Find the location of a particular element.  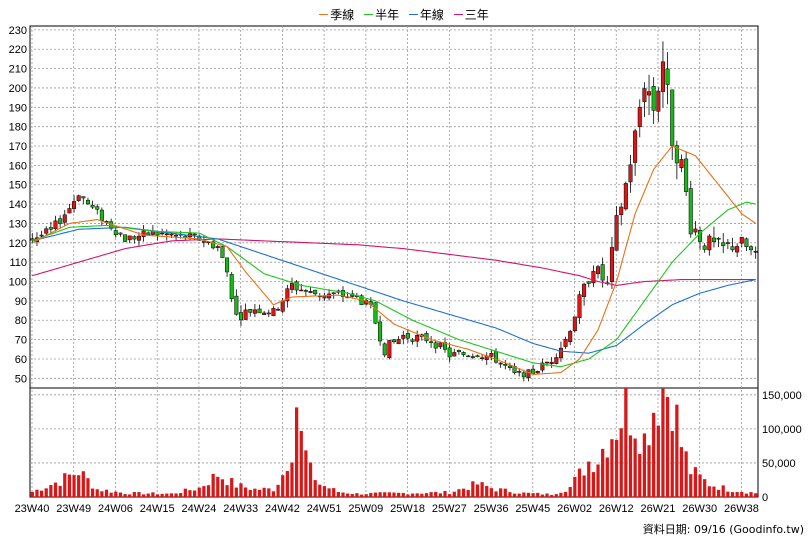

legend-swatch-year is located at coordinates (413, 14).